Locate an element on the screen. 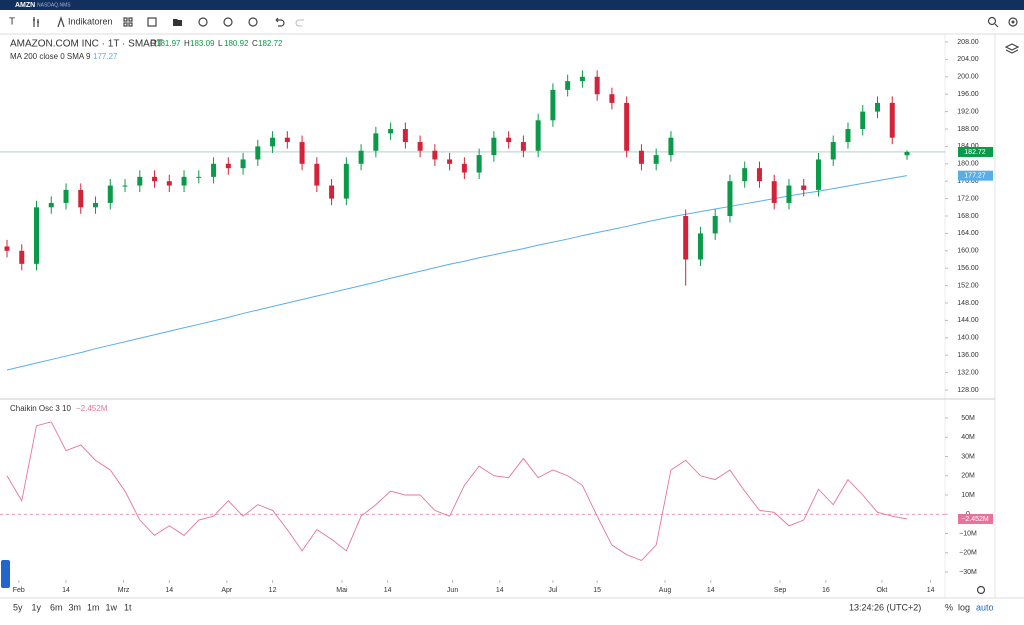 Image resolution: width=1024 pixels, height=625 pixels. osc-legend-value: −2.452M is located at coordinates (92, 408).